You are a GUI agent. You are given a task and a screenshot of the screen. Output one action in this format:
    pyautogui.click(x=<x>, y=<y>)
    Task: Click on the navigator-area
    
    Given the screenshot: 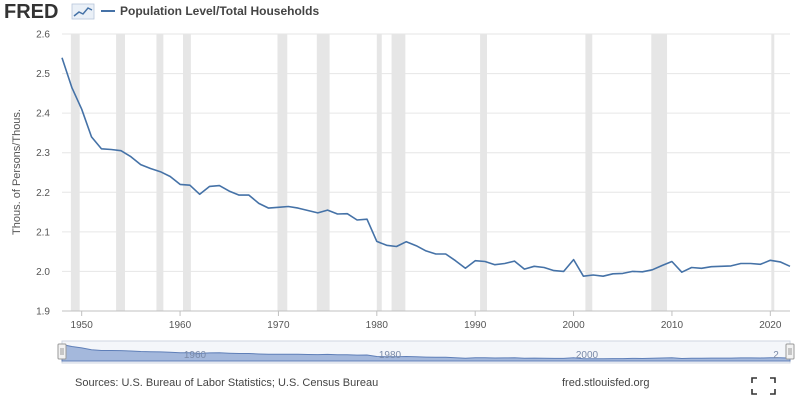 What is the action you would take?
    pyautogui.click(x=426, y=352)
    